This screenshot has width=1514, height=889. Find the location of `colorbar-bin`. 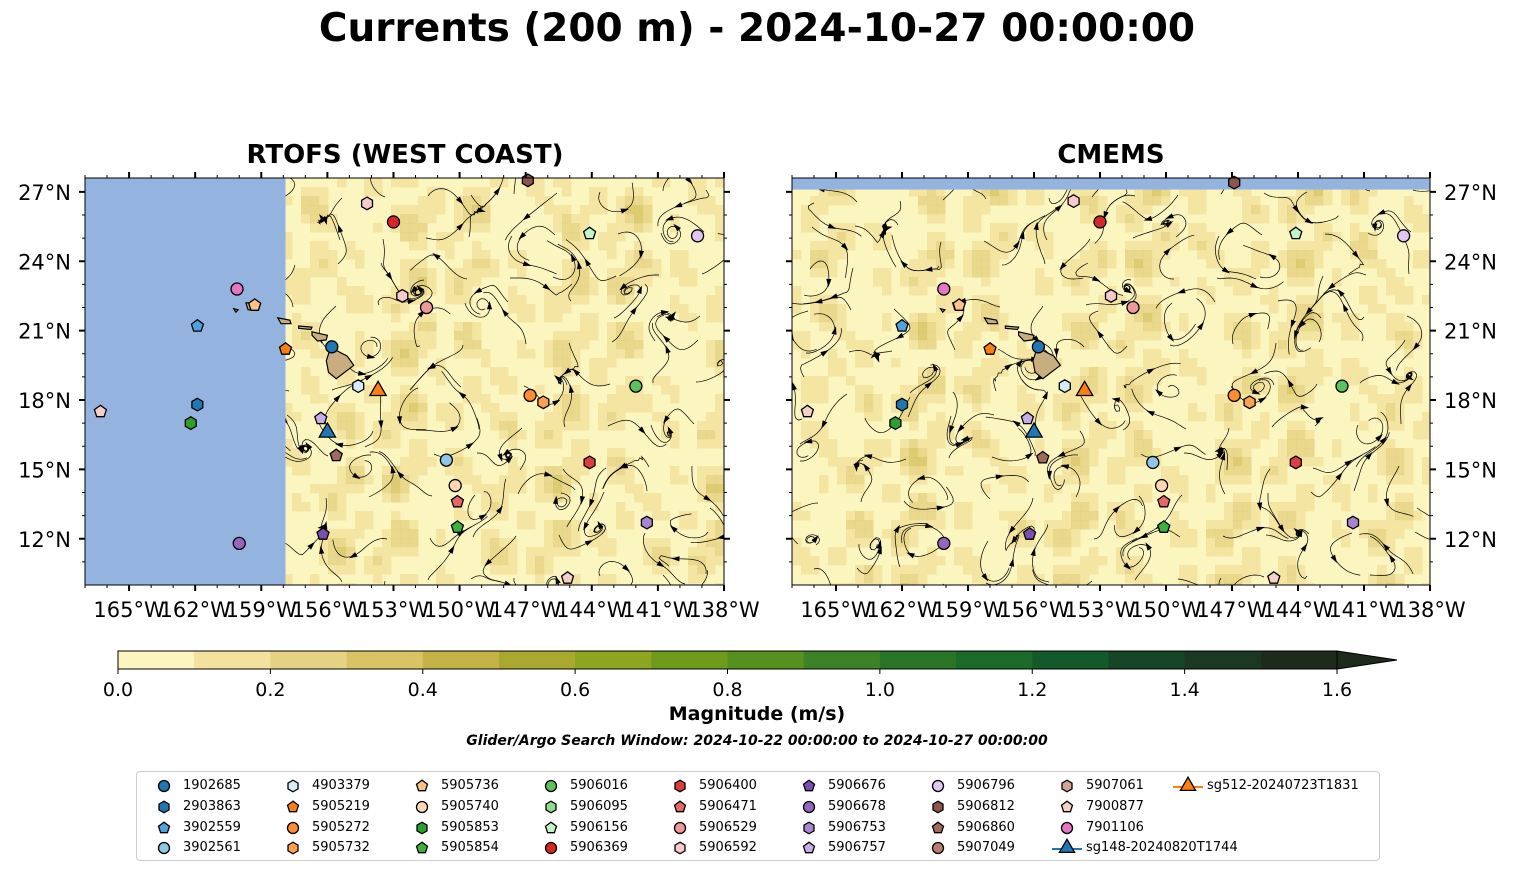

colorbar-bin is located at coordinates (232, 660).